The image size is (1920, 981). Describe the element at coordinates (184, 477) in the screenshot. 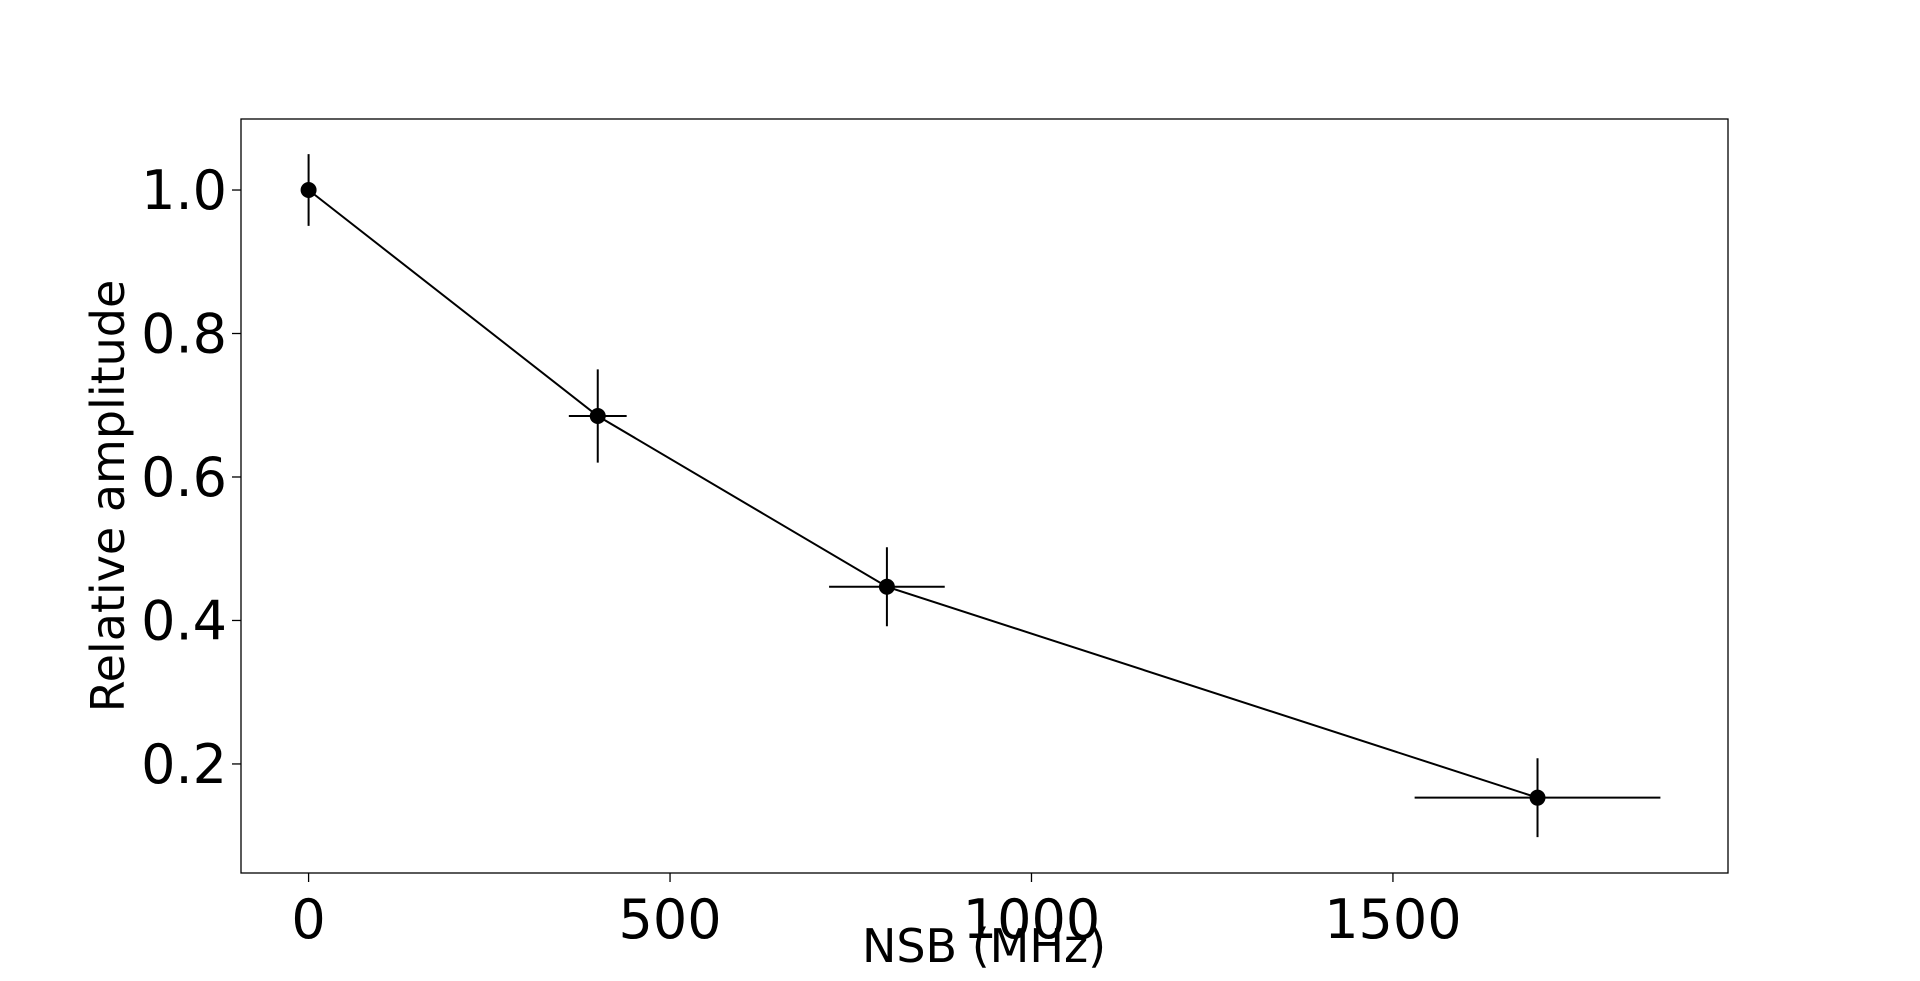

I see `y-tick-label: 0.6` at that location.